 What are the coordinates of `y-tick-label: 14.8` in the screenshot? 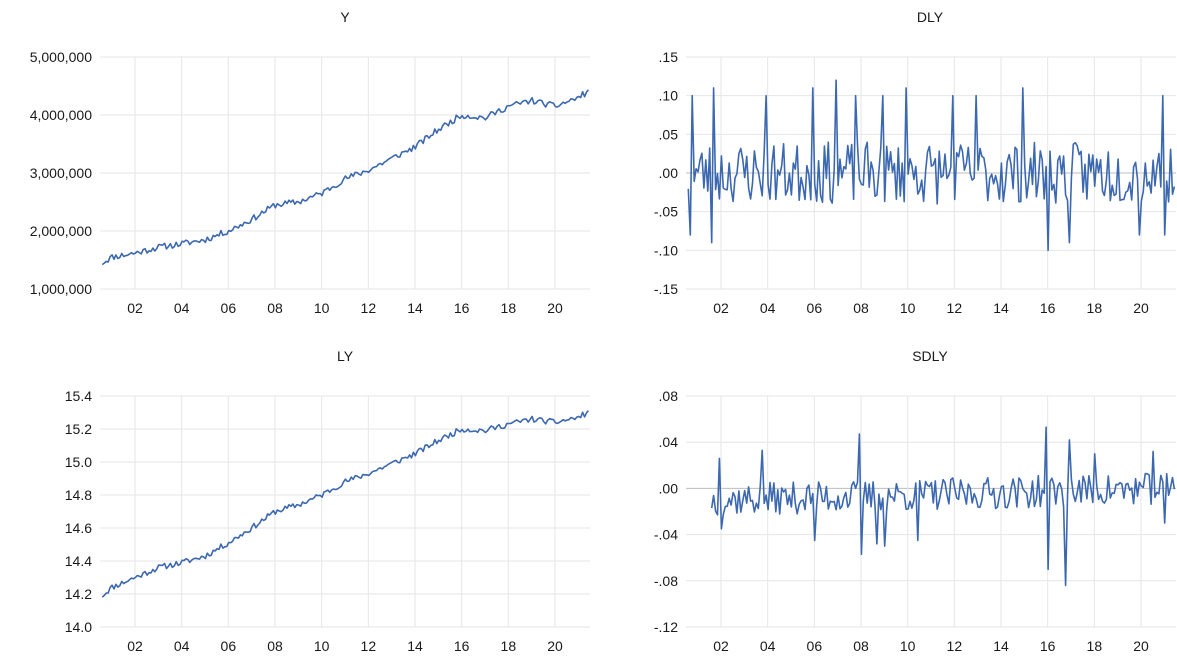 It's located at (78, 495).